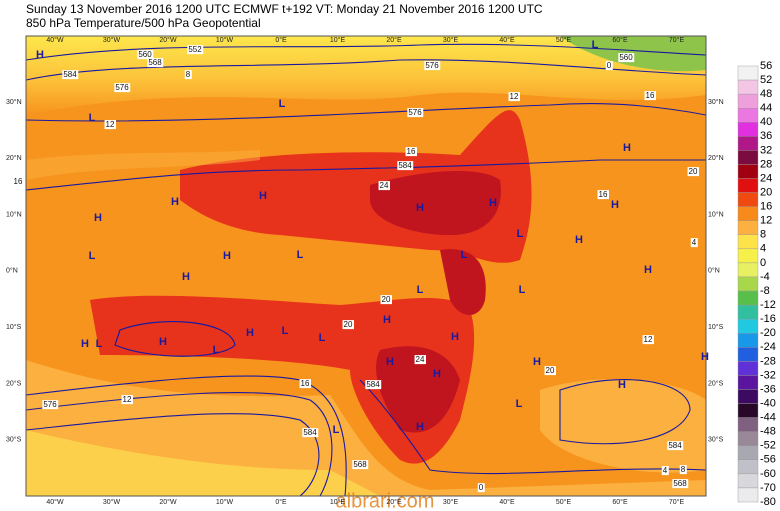 The image size is (780, 511). I want to click on contour-label: 8, so click(188, 74).